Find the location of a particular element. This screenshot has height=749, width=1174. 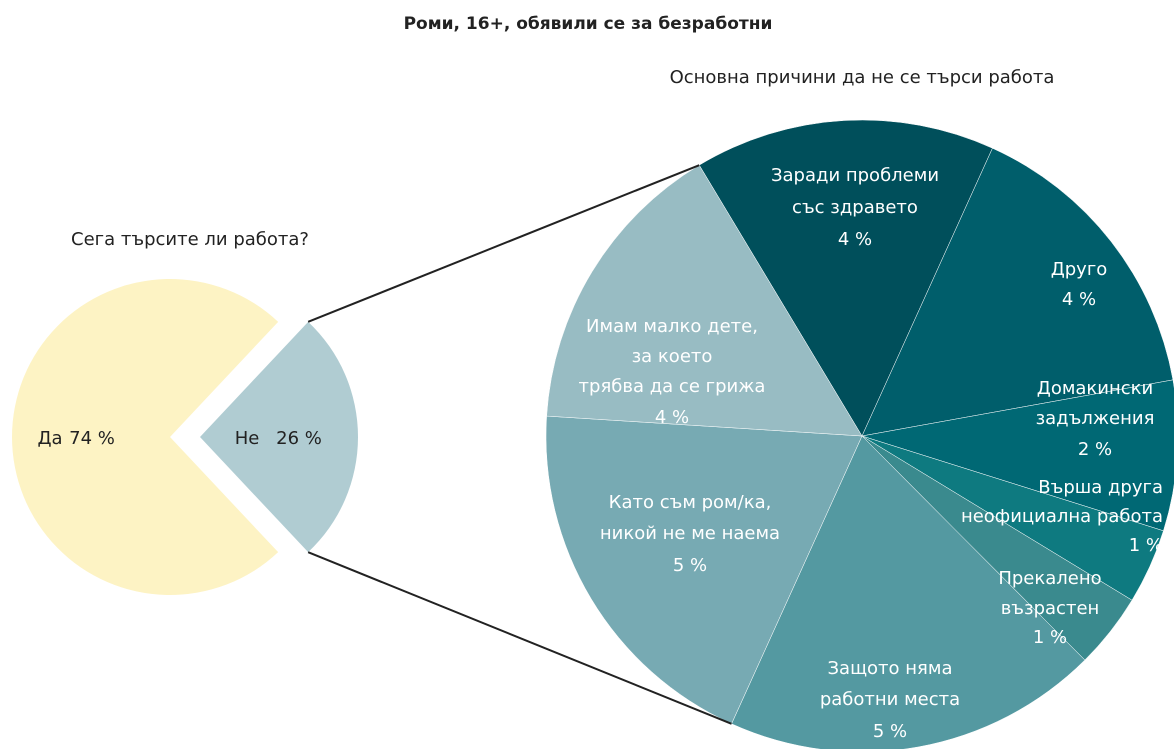

slice-label: Не is located at coordinates (247, 438).